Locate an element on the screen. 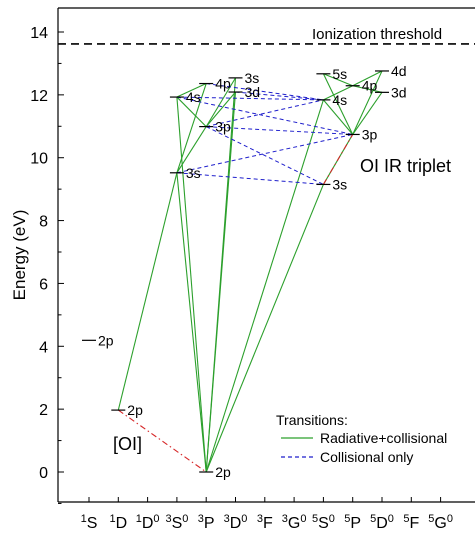 This screenshot has width=475, height=534. legend-entry-label: Collisional only is located at coordinates (366, 457).